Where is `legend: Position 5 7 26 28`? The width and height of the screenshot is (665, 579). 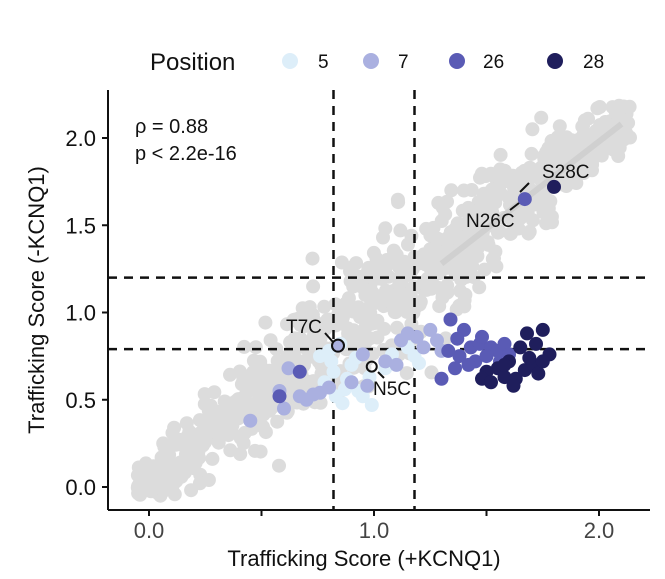 legend: Position 5 7 26 28 is located at coordinates (377, 62).